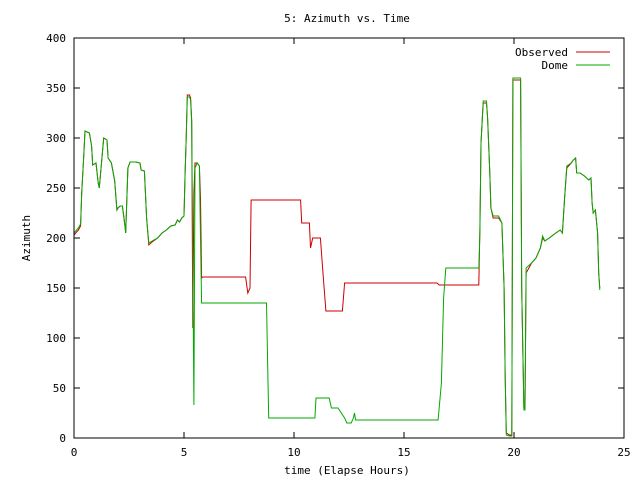 This screenshot has height=480, width=640. What do you see at coordinates (347, 18) in the screenshot?
I see `chart-title: 5: Azimuth vs. Time` at bounding box center [347, 18].